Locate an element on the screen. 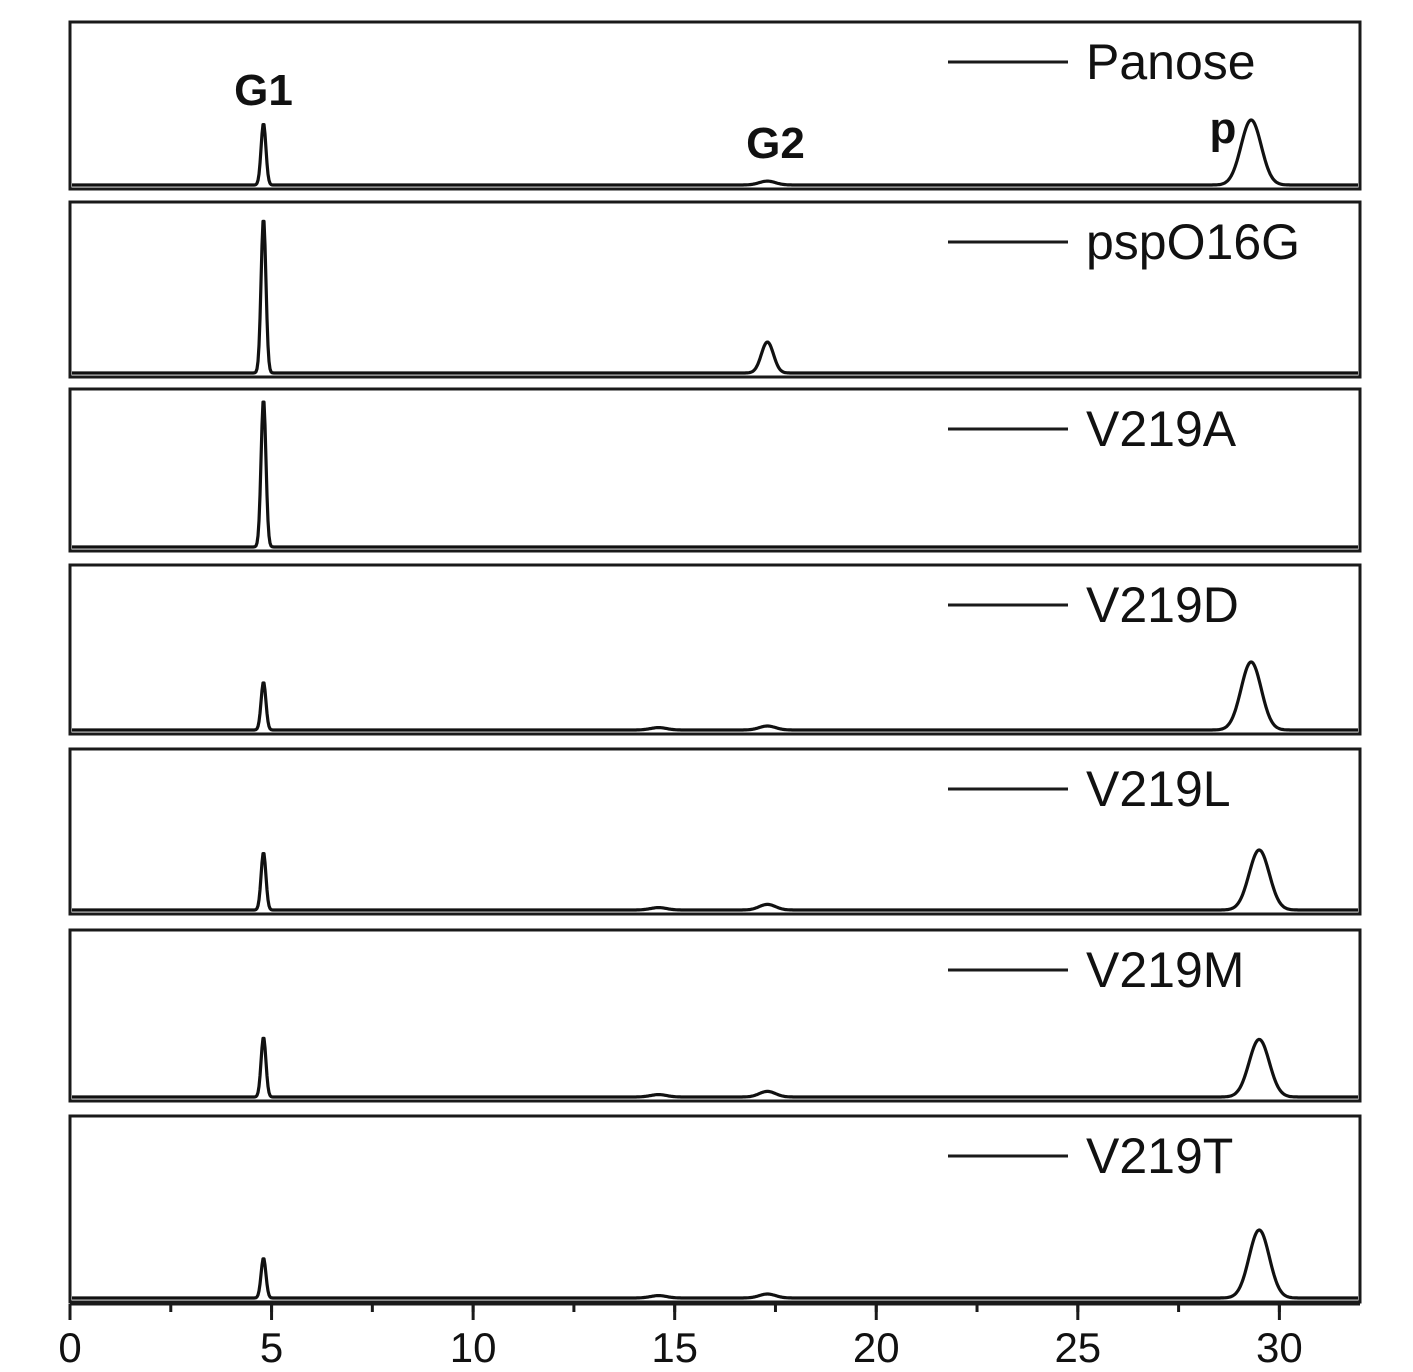  trace-v219d is located at coordinates (715, 696).